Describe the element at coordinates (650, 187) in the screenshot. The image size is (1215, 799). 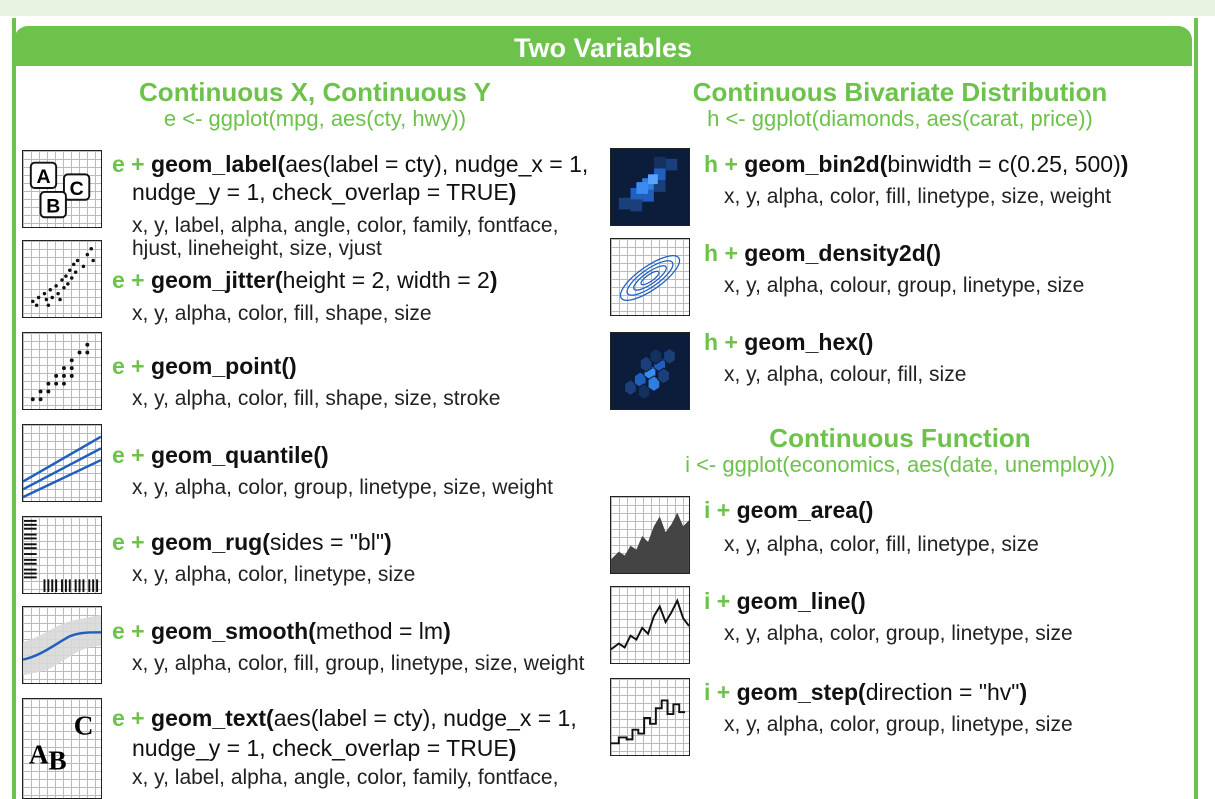
I see `bin2d-plot-icon` at that location.